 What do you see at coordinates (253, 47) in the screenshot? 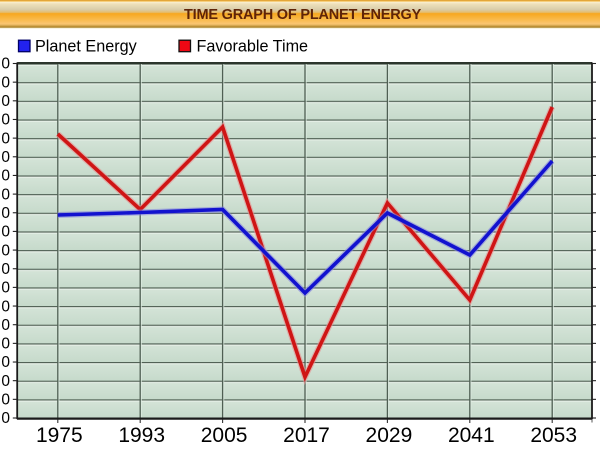
I see `svg-text: Favorable Time` at bounding box center [253, 47].